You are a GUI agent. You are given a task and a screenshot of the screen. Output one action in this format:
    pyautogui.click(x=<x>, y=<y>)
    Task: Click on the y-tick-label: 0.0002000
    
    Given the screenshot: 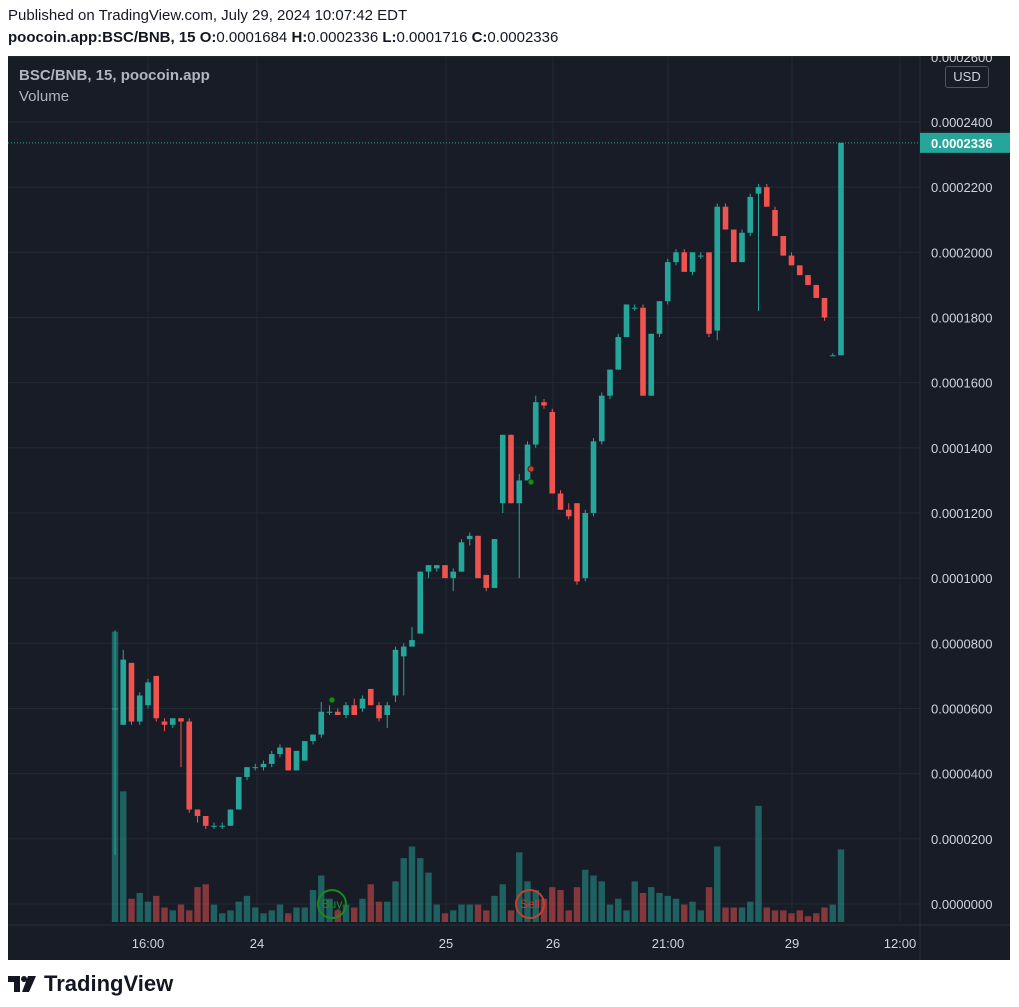 What is the action you would take?
    pyautogui.click(x=961, y=252)
    